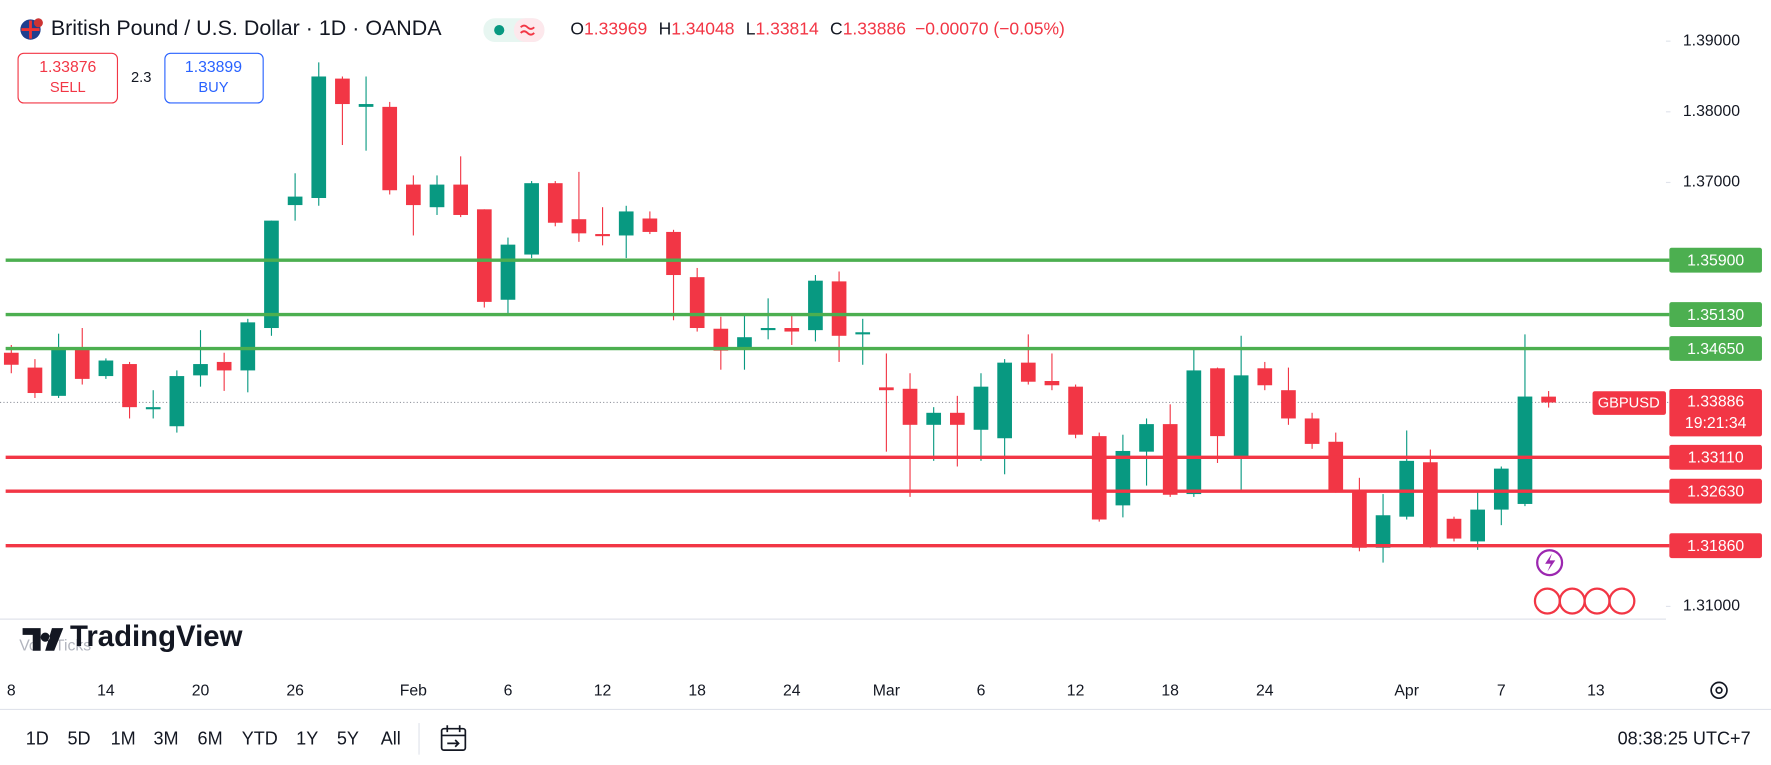  What do you see at coordinates (1719, 690) in the screenshot?
I see `settings-icon` at bounding box center [1719, 690].